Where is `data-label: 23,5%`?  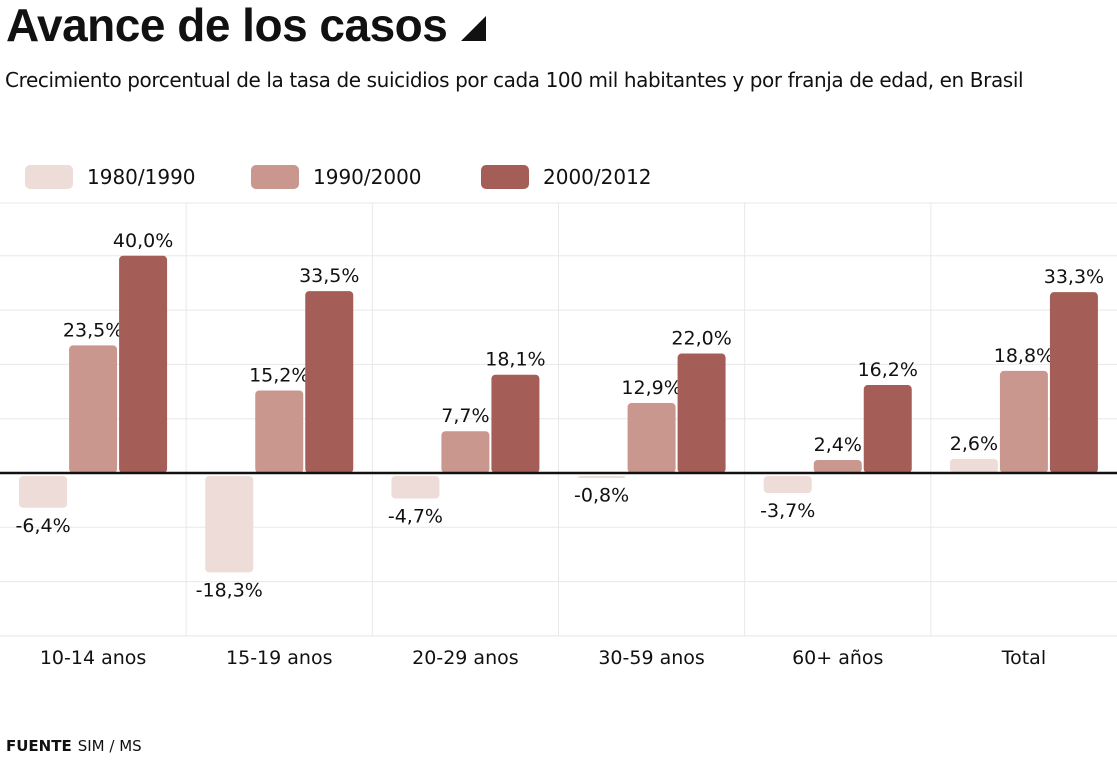
data-label: 23,5% is located at coordinates (93, 330).